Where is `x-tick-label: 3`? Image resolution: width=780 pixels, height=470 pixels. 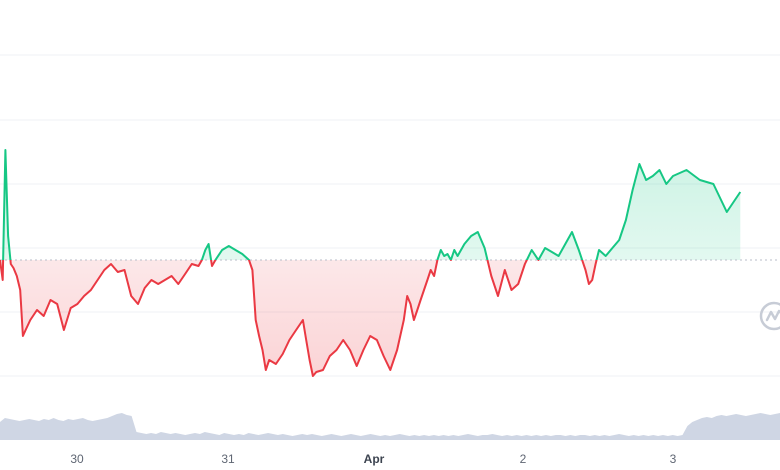 x-tick-label: 3 is located at coordinates (673, 459).